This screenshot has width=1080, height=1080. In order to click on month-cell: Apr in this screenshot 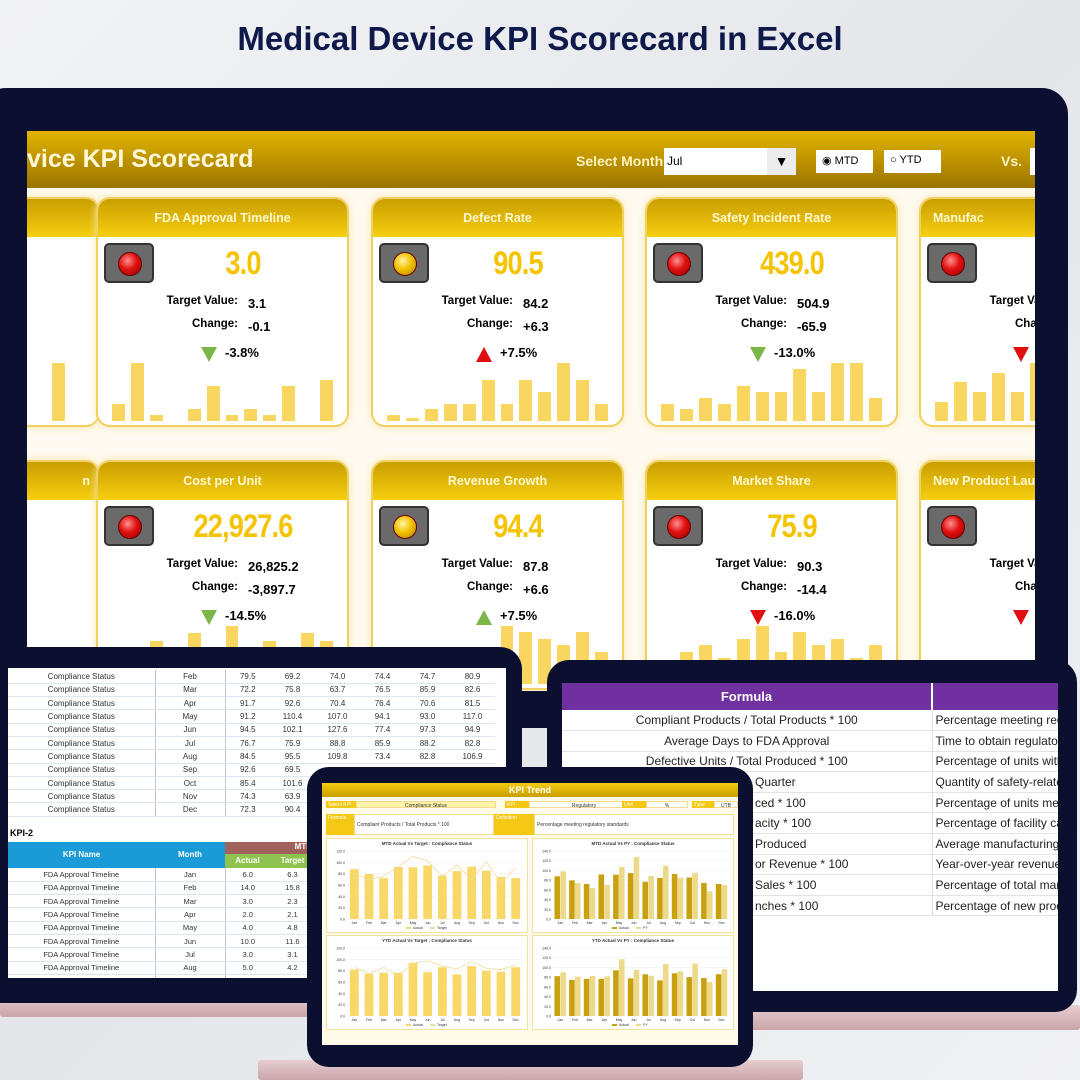, I will do `click(190, 703)`.